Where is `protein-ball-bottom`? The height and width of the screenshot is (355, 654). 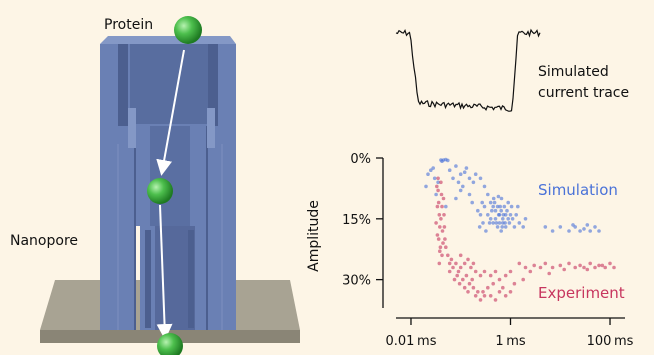
protein-ball-bottom is located at coordinates (170, 344).